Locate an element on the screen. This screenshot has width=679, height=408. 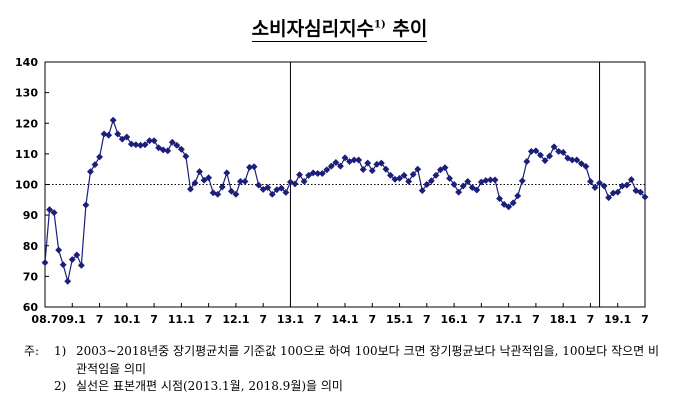
y-tick-label: 60 is located at coordinates (31, 307).